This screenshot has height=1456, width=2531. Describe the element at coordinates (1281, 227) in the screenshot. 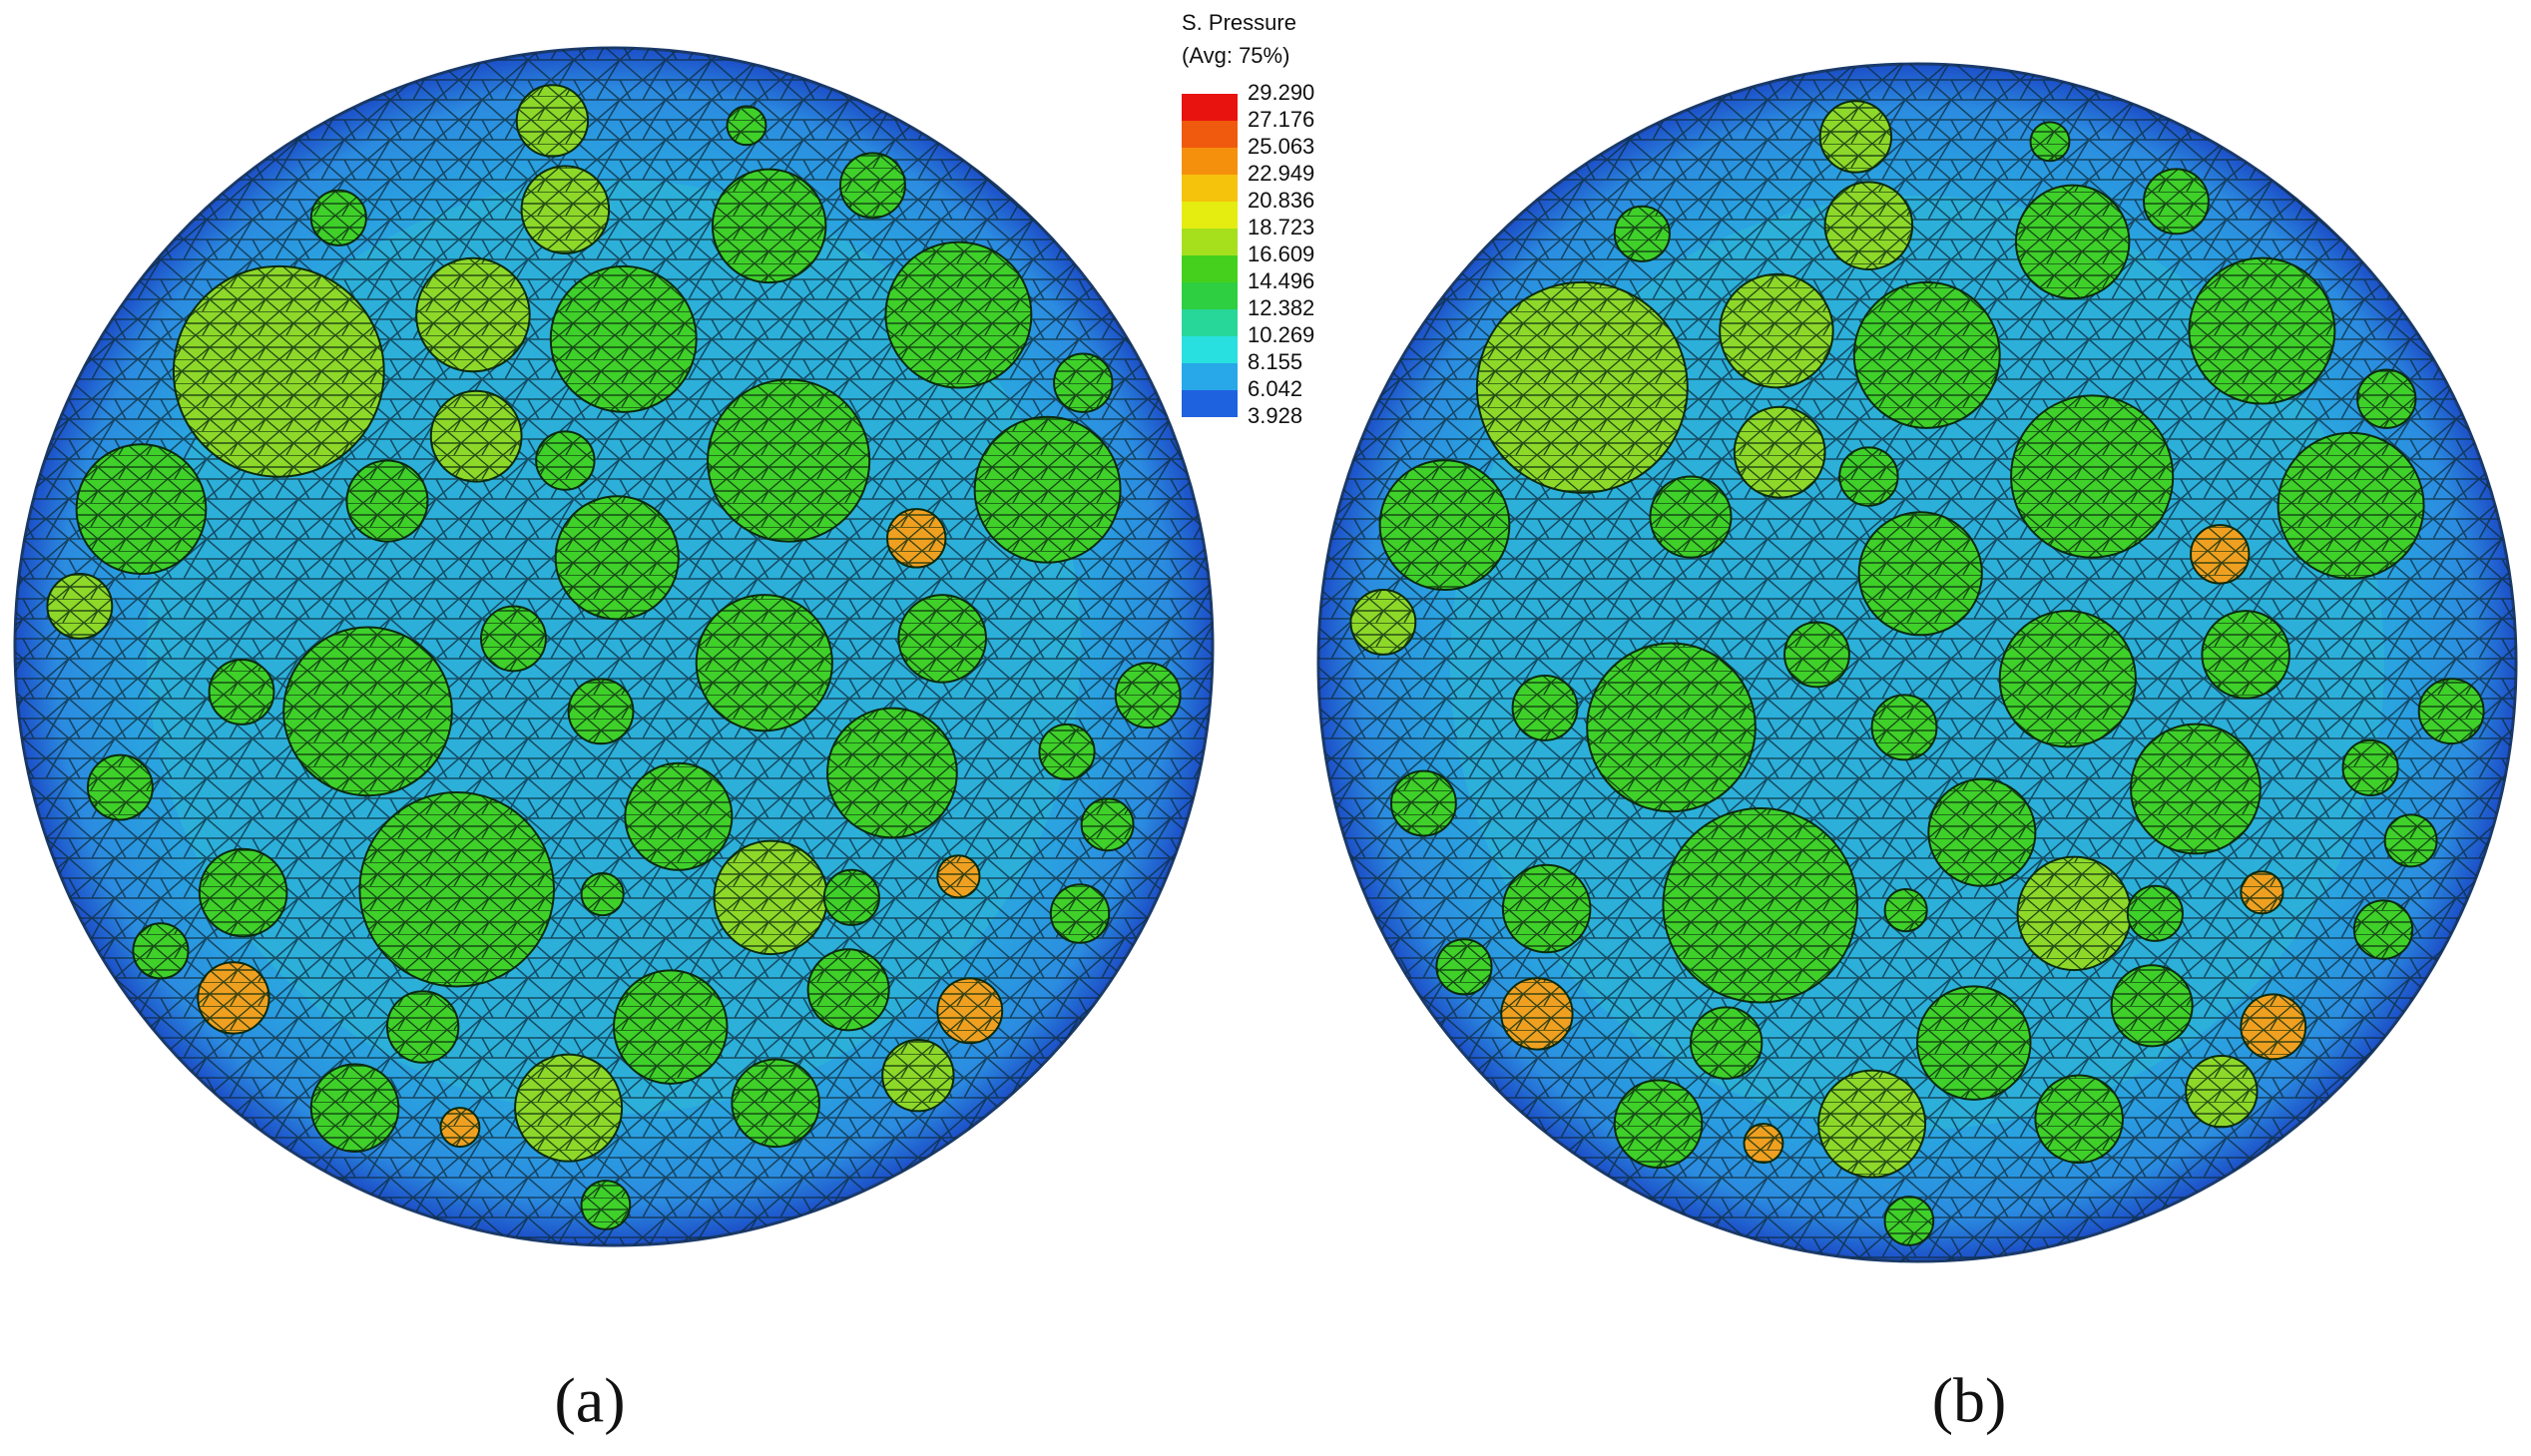

I see `legend-label: 18.723` at that location.